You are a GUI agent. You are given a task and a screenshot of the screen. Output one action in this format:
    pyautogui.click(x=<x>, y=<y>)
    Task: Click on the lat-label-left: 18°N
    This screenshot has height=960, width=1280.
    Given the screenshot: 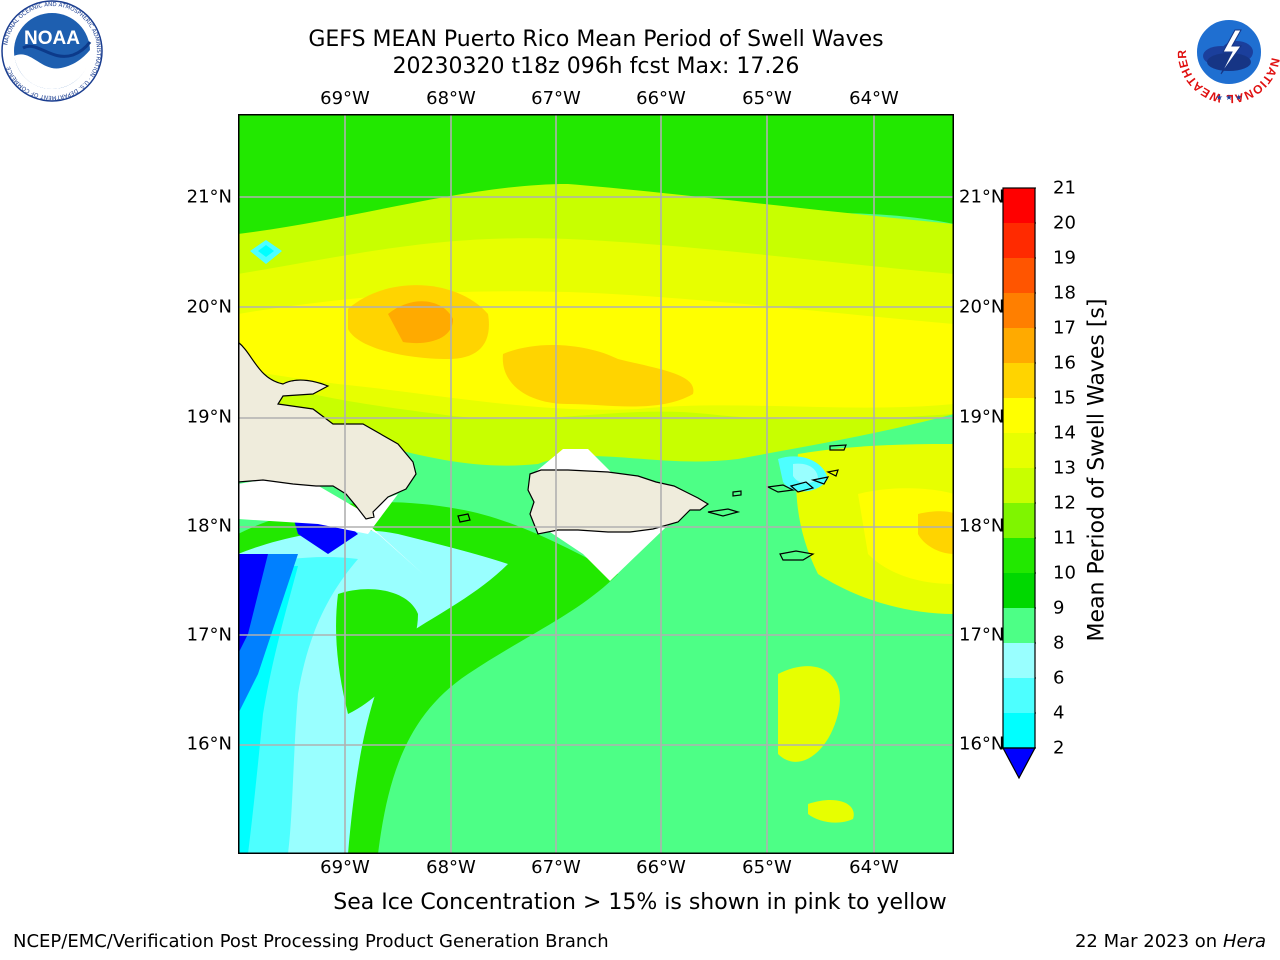 What is the action you would take?
    pyautogui.click(x=209, y=526)
    